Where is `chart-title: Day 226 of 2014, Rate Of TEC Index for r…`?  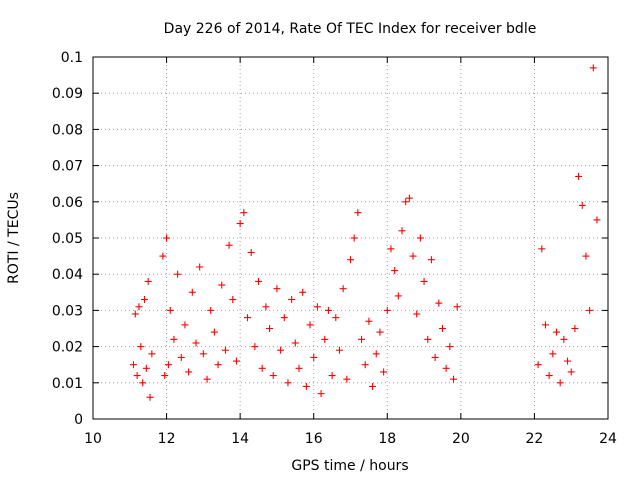 chart-title: Day 226 of 2014, Rate Of TEC Index for r… is located at coordinates (350, 29).